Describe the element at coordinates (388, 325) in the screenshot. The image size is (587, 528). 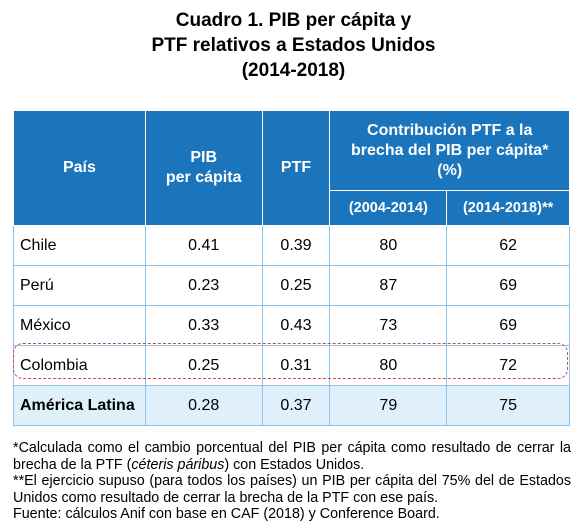
I see `value-cell: 73` at that location.